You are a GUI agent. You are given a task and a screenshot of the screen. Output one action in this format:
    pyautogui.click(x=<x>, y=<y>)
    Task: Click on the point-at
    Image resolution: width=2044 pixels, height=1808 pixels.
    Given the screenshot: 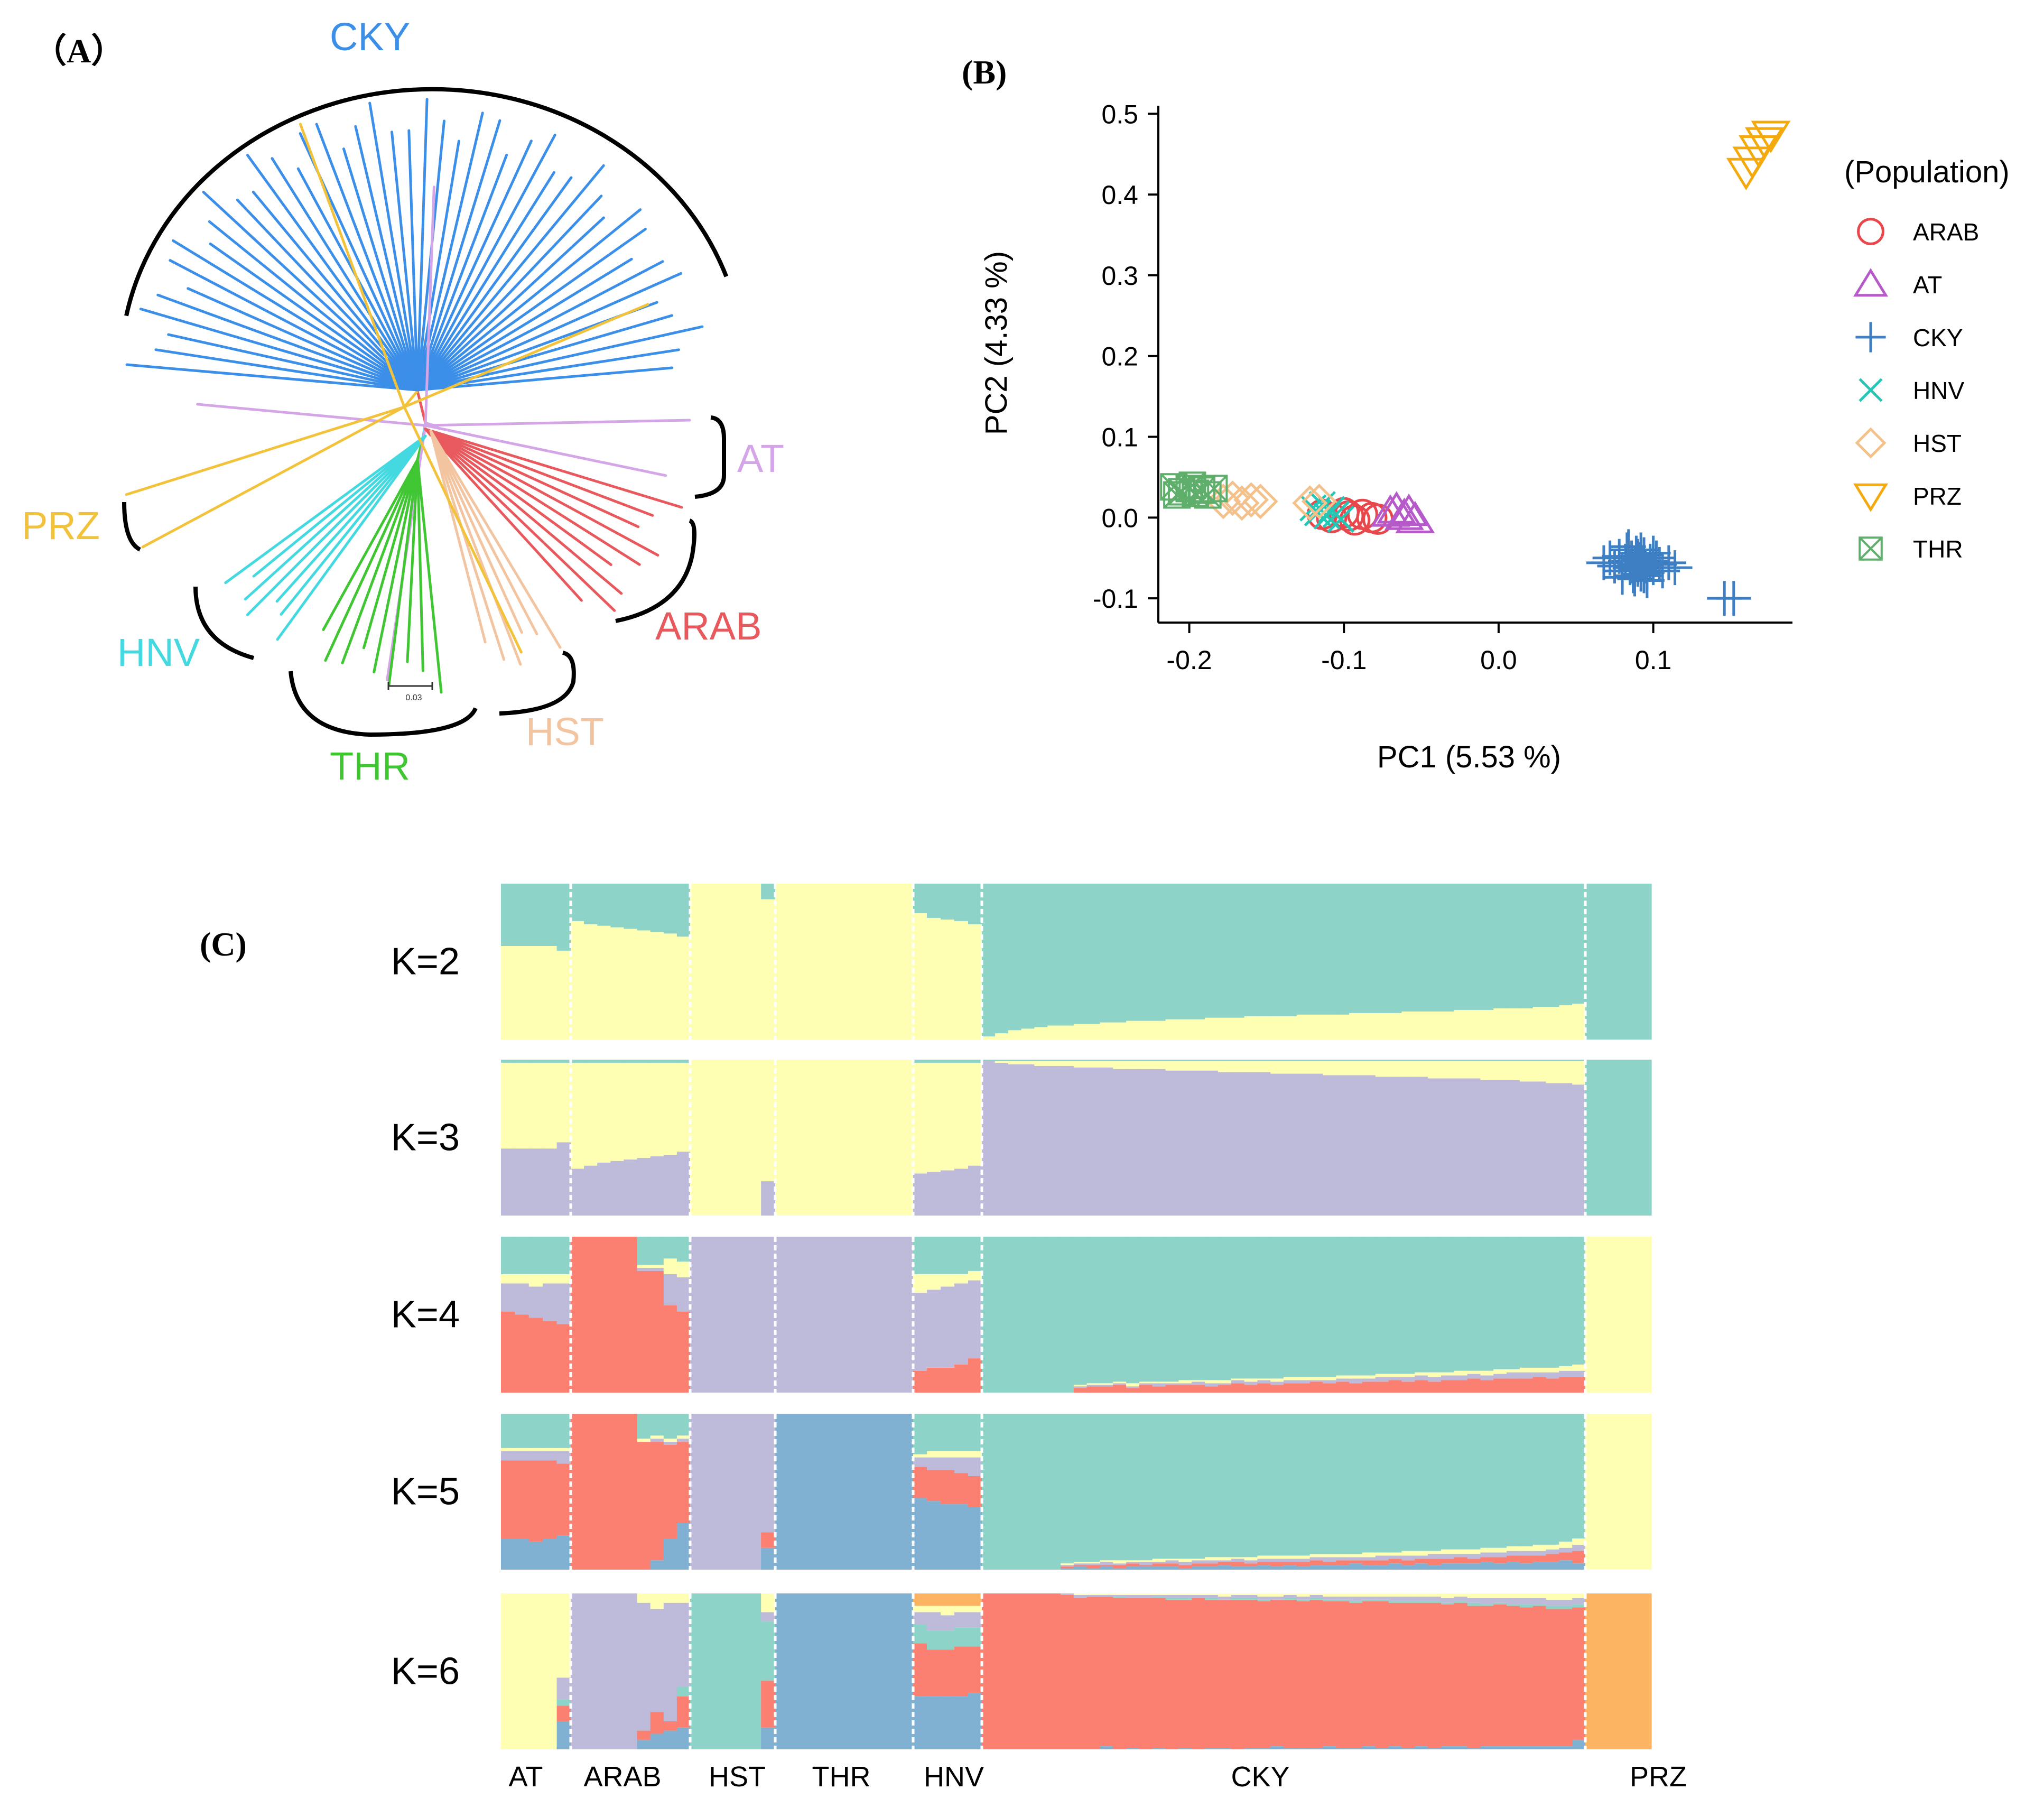 What is the action you would take?
    pyautogui.click(x=1397, y=507)
    